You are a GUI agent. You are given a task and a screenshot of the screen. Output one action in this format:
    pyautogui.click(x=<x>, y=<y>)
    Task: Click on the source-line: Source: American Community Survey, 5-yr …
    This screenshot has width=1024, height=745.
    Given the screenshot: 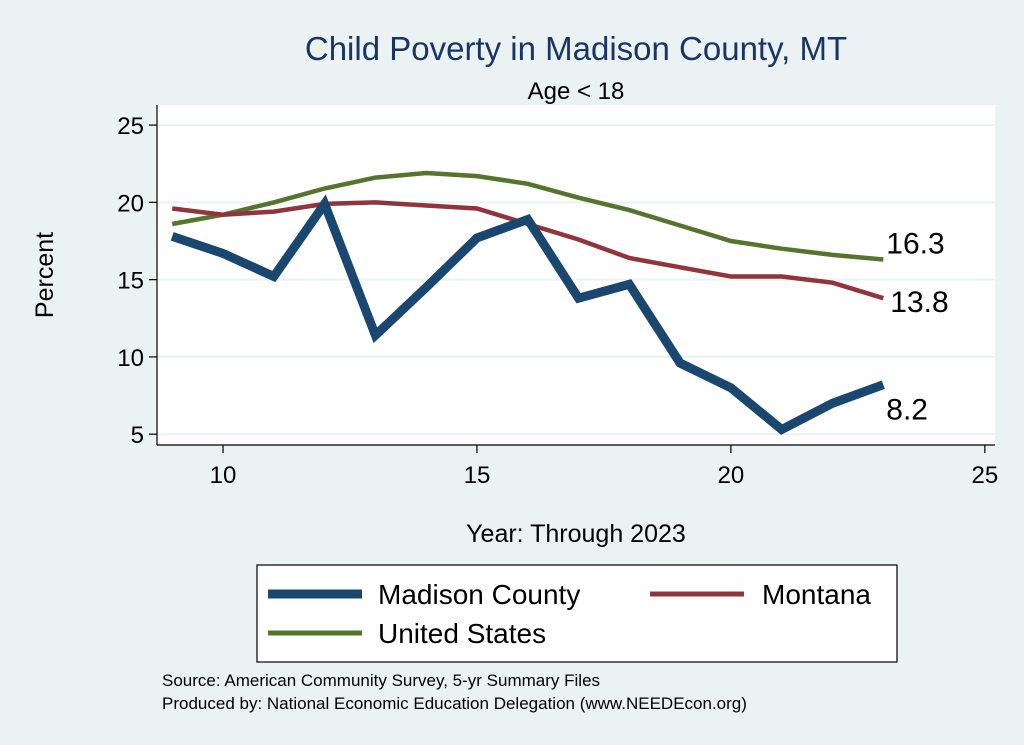 What is the action you would take?
    pyautogui.click(x=381, y=680)
    